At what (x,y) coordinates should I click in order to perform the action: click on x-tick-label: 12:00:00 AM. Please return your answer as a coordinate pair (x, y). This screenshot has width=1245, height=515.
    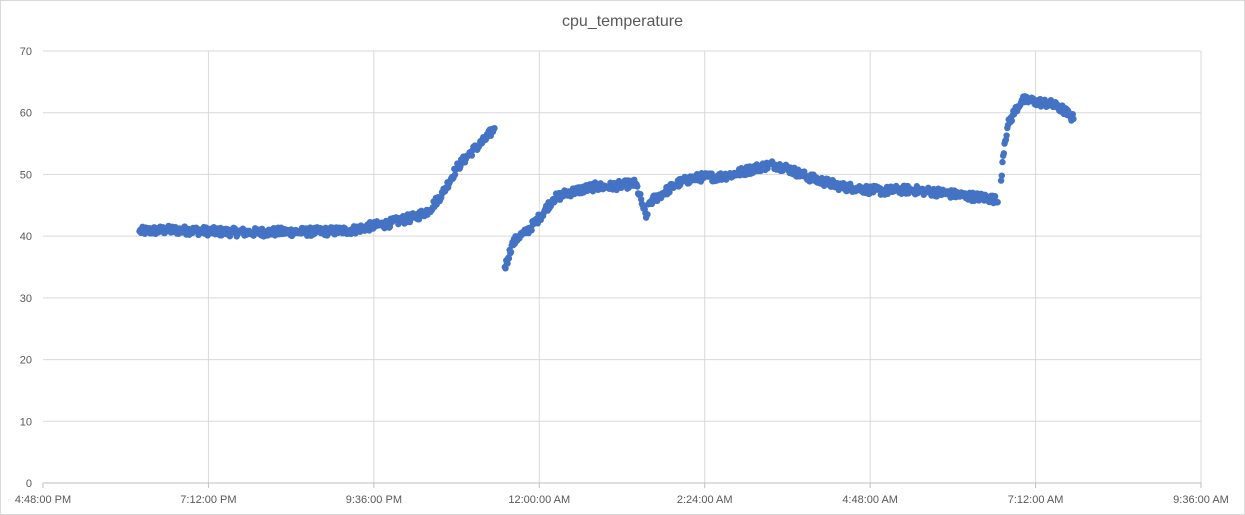
    Looking at the image, I should click on (539, 500).